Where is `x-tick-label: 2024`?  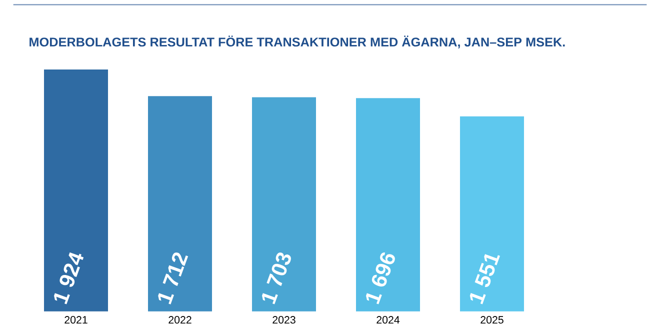 x-tick-label: 2024 is located at coordinates (388, 320).